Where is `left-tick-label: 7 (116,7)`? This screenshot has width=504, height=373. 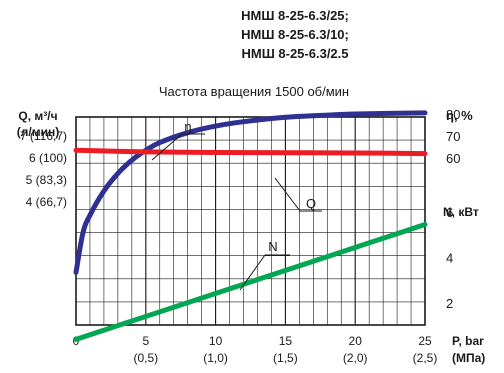 left-tick-label: 7 (116,7) is located at coordinates (43, 136).